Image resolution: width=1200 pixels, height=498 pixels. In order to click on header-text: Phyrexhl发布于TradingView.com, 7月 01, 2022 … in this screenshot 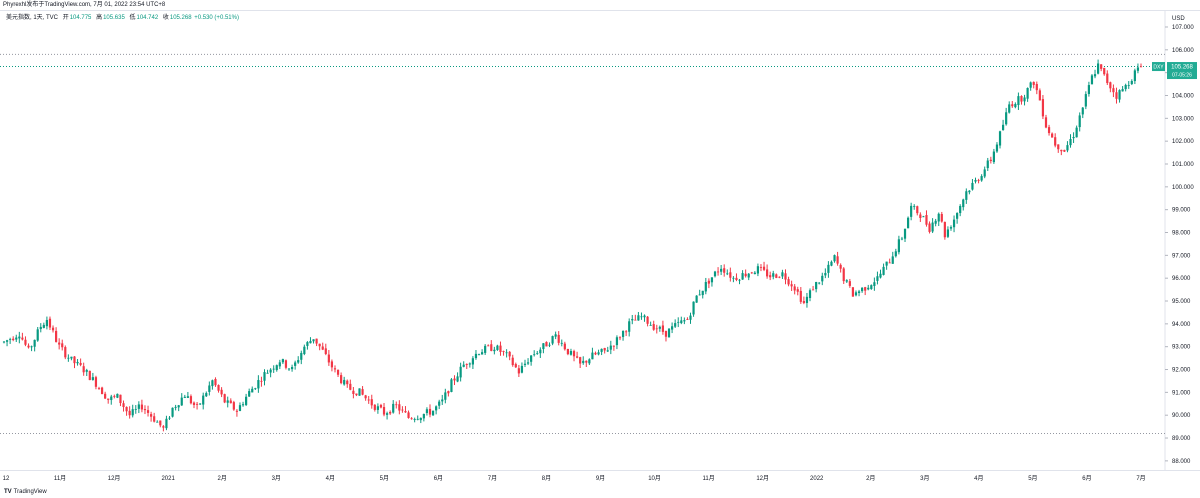, I will do `click(84, 5)`.